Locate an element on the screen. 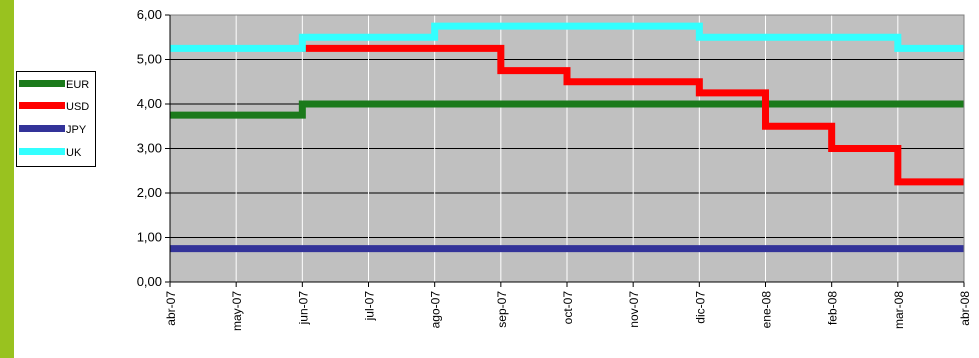 This screenshot has width=979, height=358. x-tick-label: dic-07 is located at coordinates (700, 307).